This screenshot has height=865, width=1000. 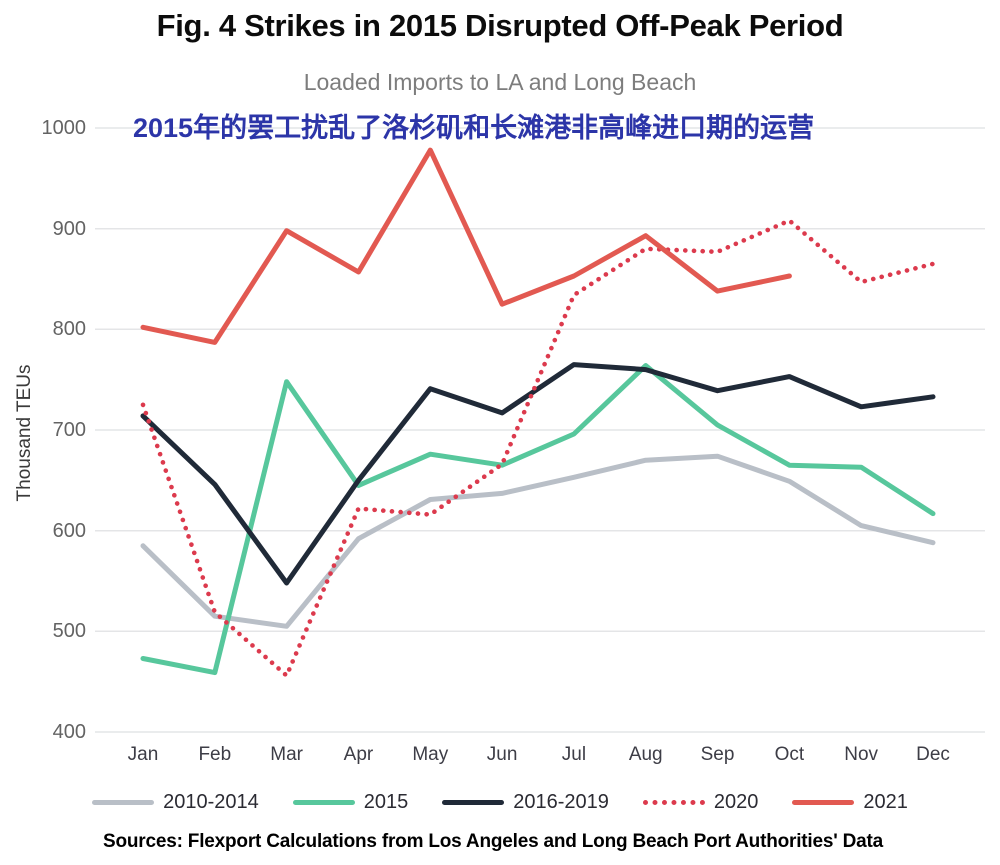 I want to click on y-tick-label: 700, so click(x=69, y=430).